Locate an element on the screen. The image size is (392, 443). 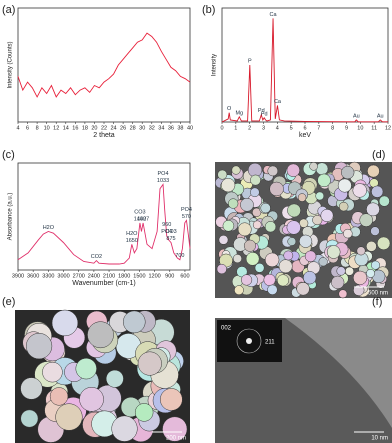
scale-bar-label: 10 nm is located at coordinates (379, 439).